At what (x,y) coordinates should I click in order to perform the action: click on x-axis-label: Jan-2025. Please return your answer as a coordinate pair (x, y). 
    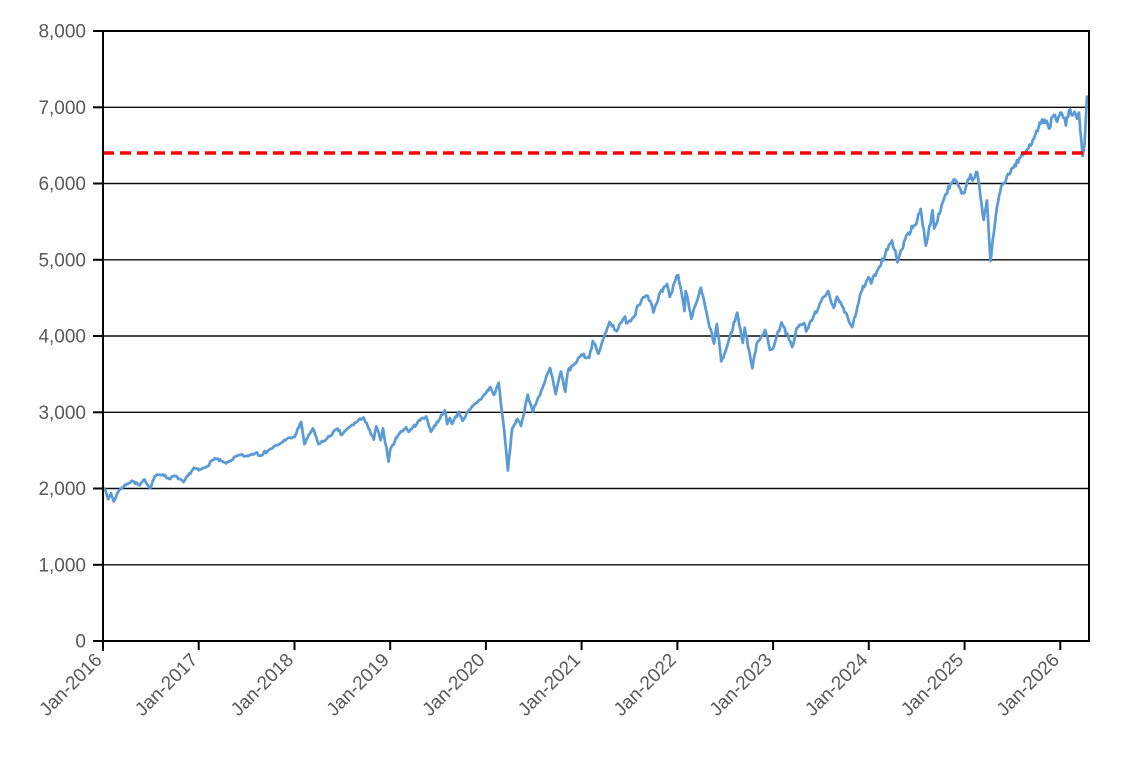
    Looking at the image, I should click on (932, 685).